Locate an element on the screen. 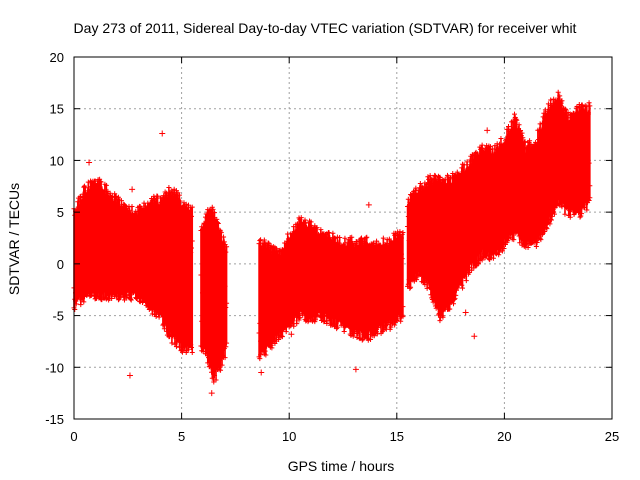 This screenshot has height=480, width=640. y-tick-label: 5 is located at coordinates (60, 212).